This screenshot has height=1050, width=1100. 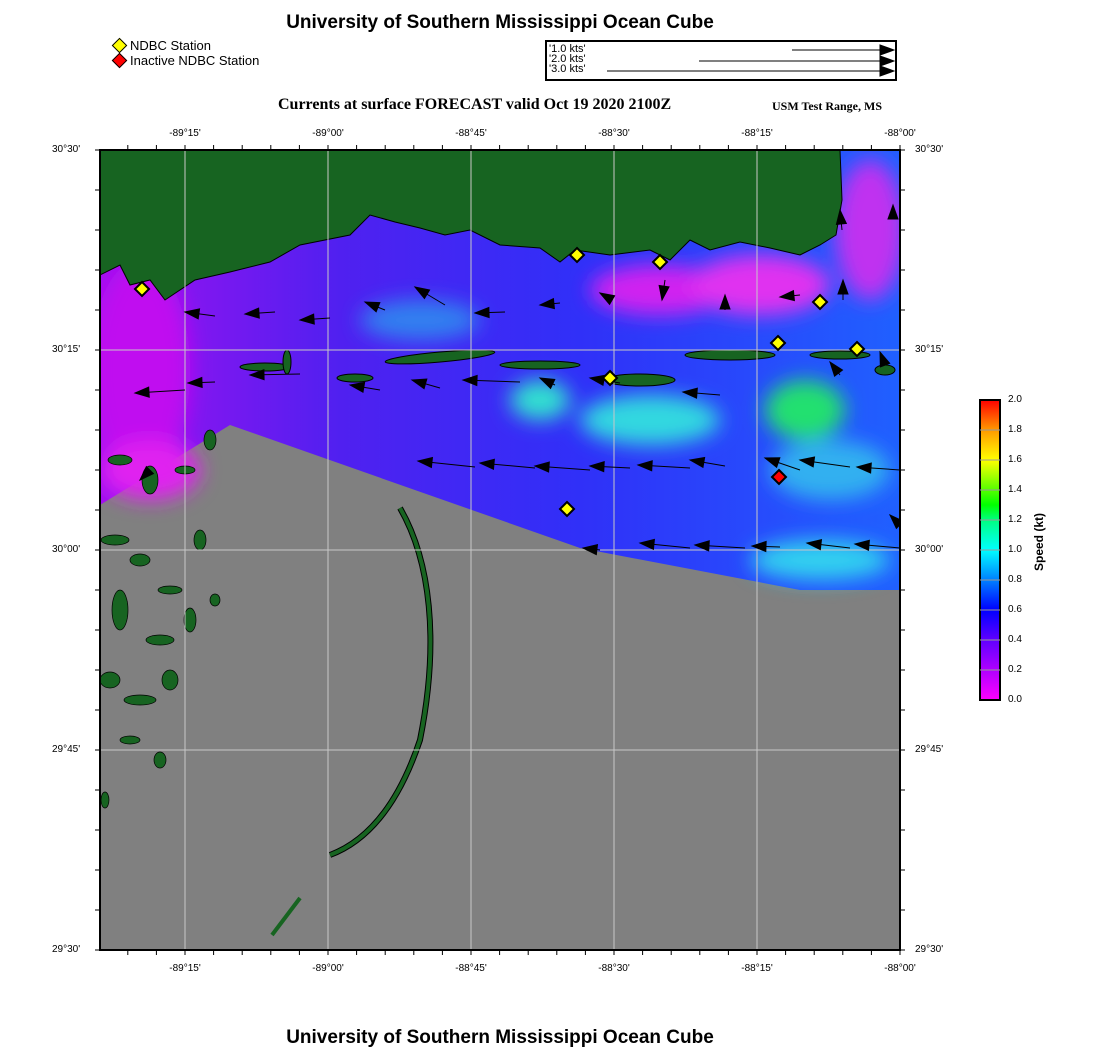 I want to click on colorbar-tick-label: 0.0, so click(x=1015, y=699).